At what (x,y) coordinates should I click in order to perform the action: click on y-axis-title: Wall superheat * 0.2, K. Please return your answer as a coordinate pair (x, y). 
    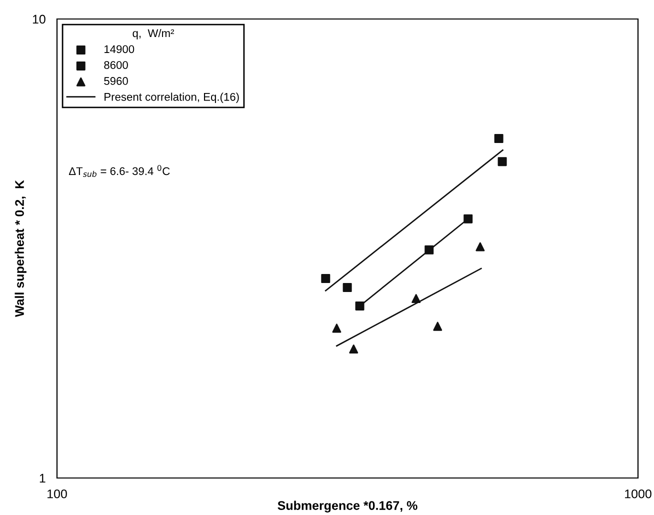
    Looking at the image, I should click on (20, 249).